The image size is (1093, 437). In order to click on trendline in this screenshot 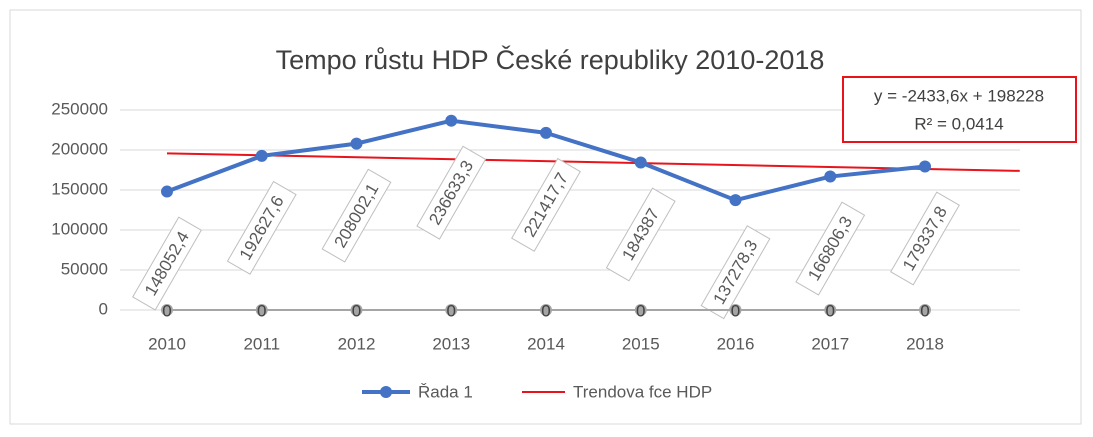, I will do `click(593, 162)`.